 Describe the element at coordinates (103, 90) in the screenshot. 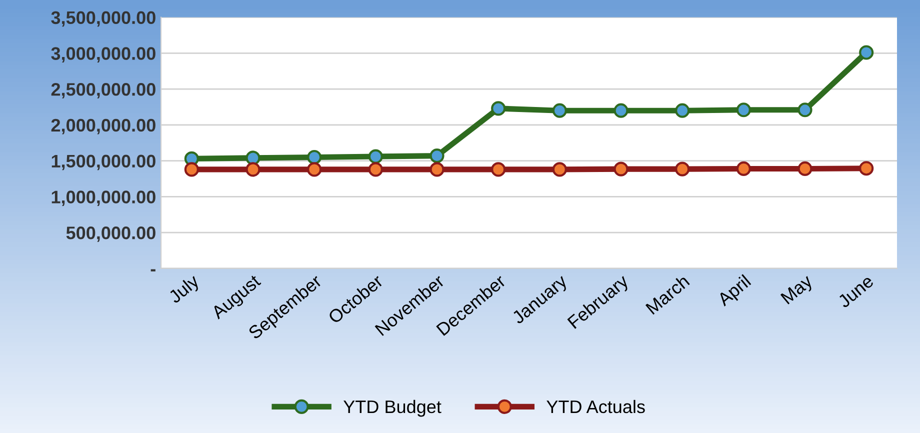

I see `y-tick-label: 2,500,000.00` at that location.